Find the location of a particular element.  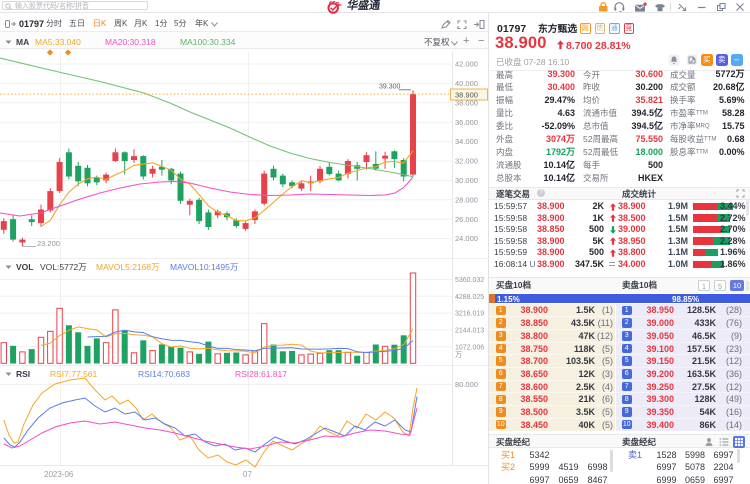

svg-text: 2144.013 is located at coordinates (469, 331).